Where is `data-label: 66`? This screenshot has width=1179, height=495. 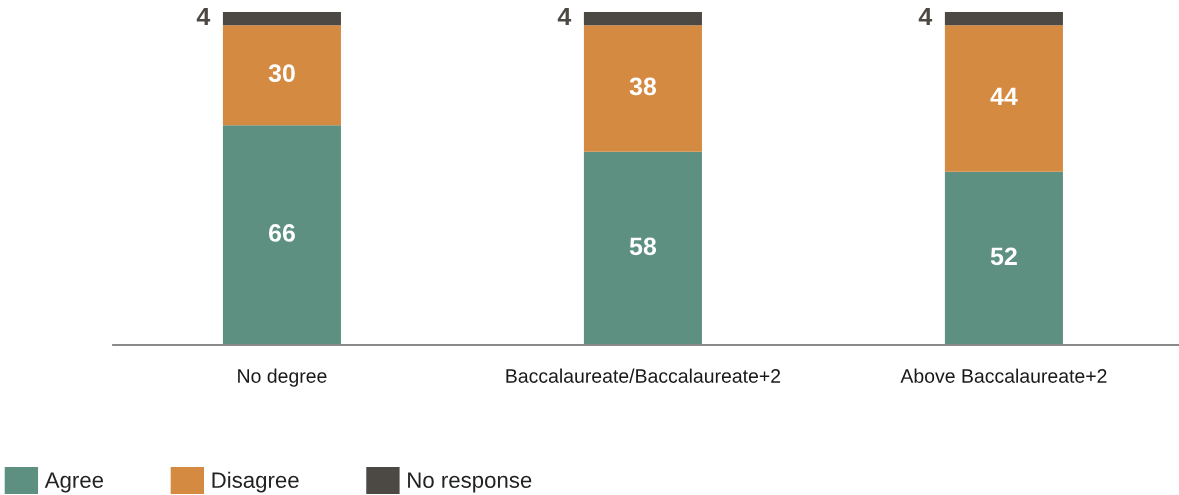 data-label: 66 is located at coordinates (281, 233).